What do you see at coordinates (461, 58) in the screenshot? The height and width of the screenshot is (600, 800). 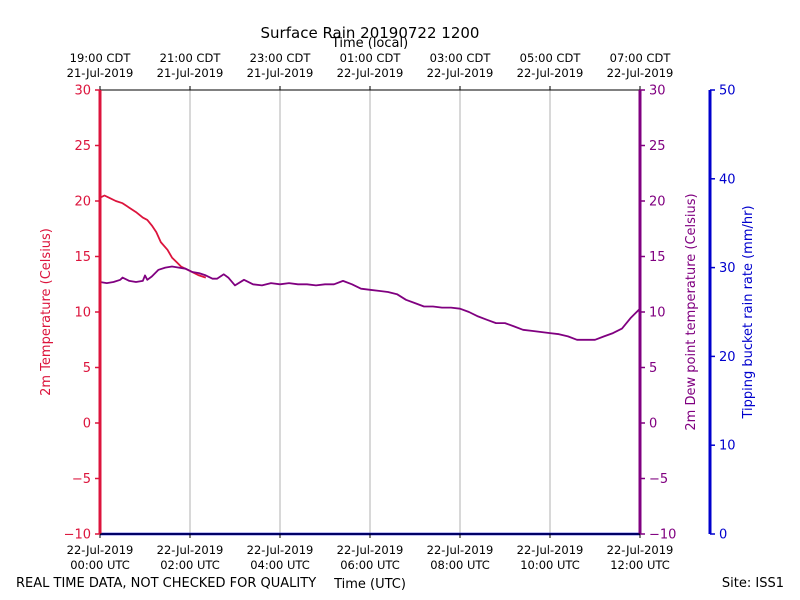 I see `top-tick-time: 03:00 CDT` at bounding box center [461, 58].